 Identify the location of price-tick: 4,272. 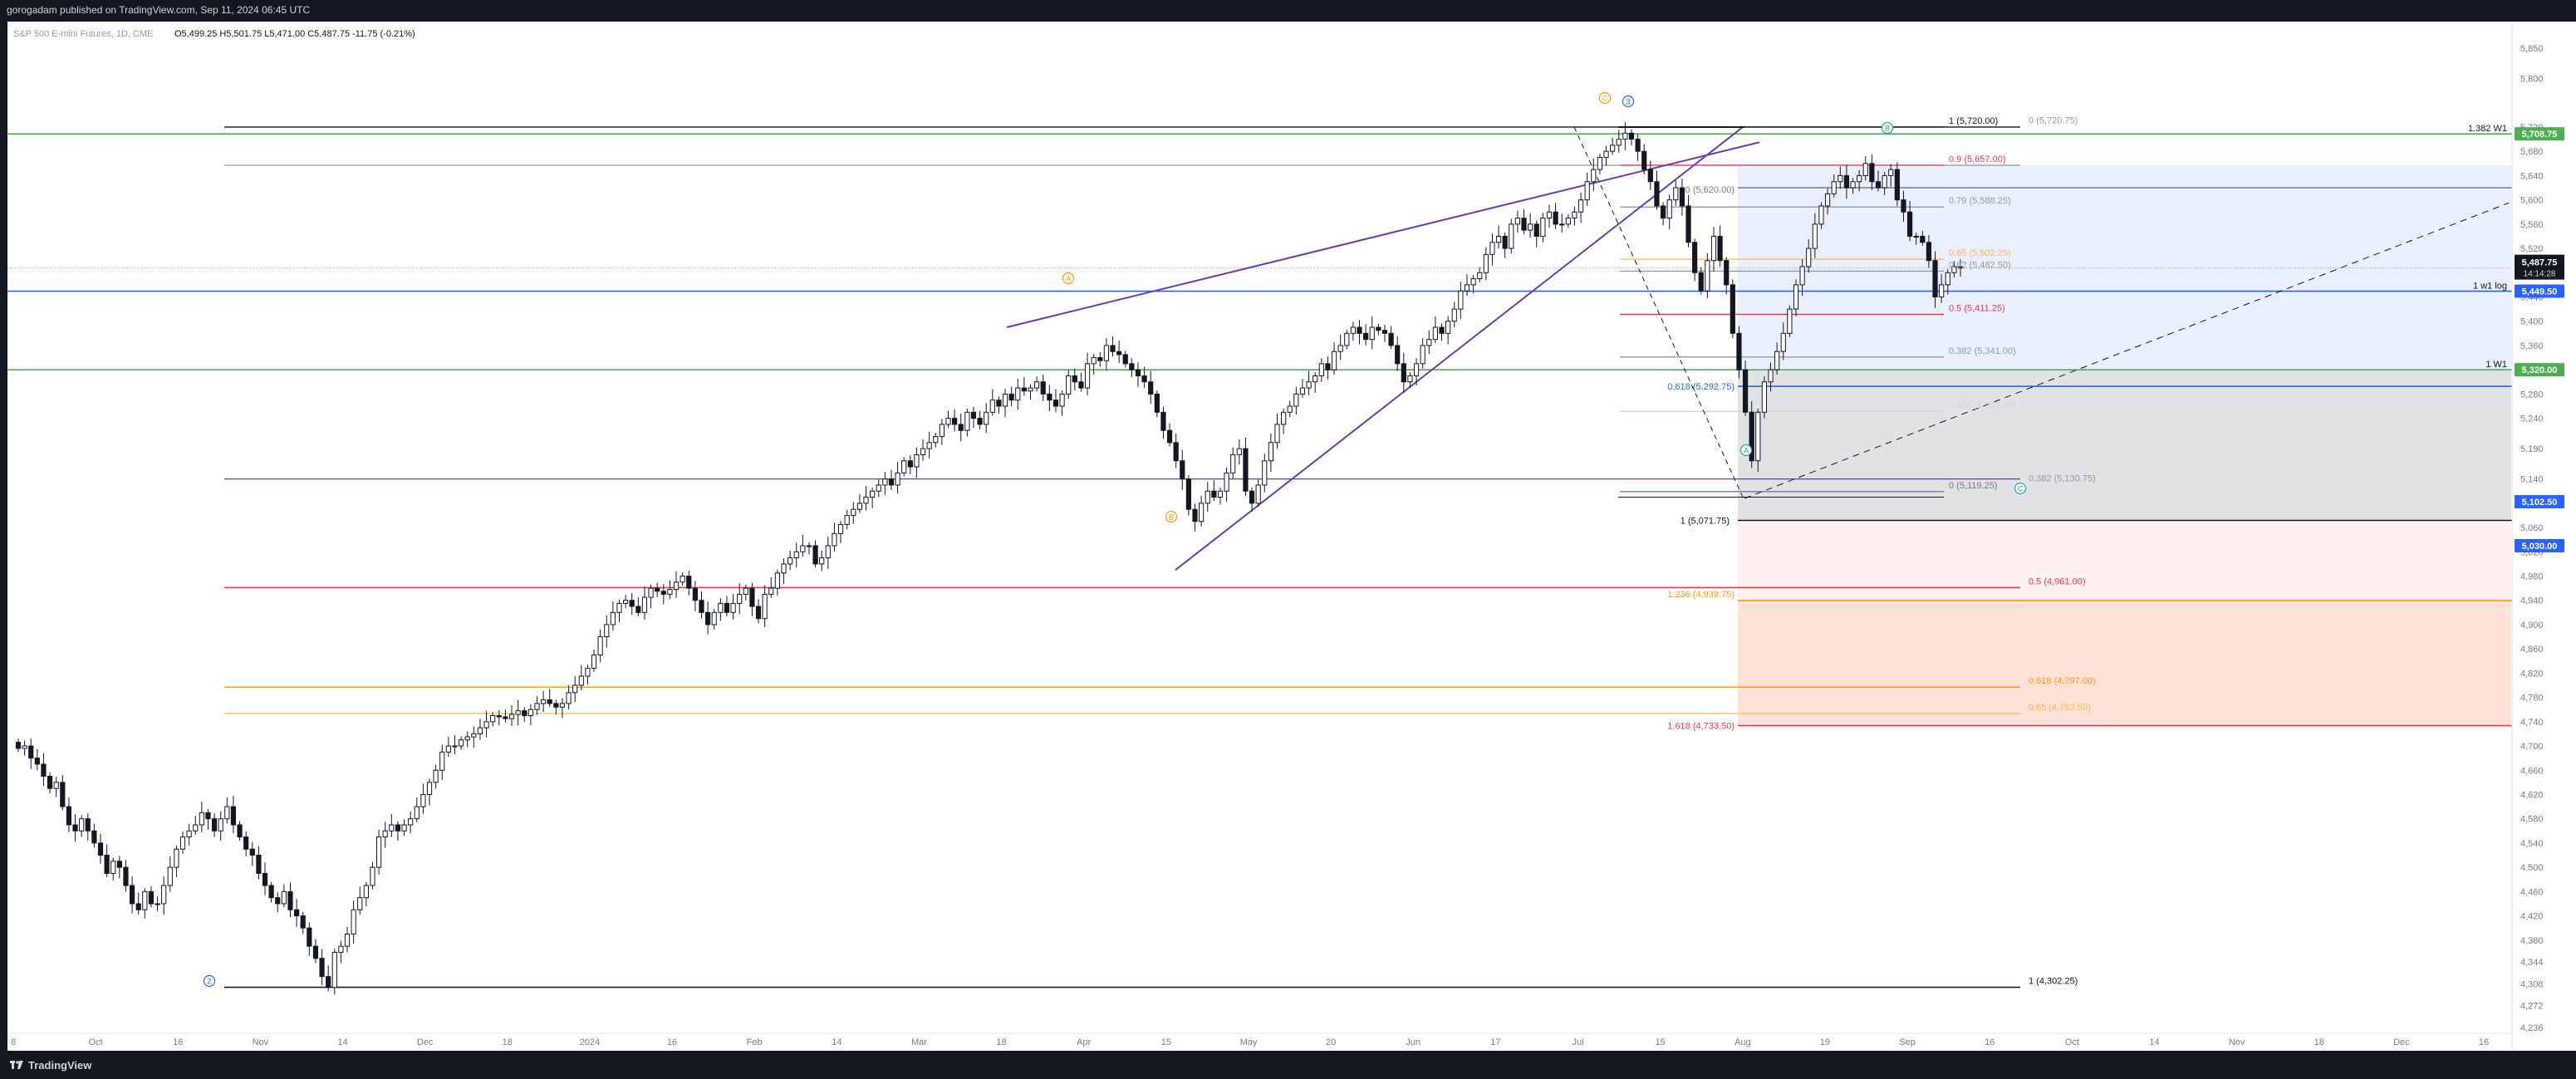
(2532, 1007).